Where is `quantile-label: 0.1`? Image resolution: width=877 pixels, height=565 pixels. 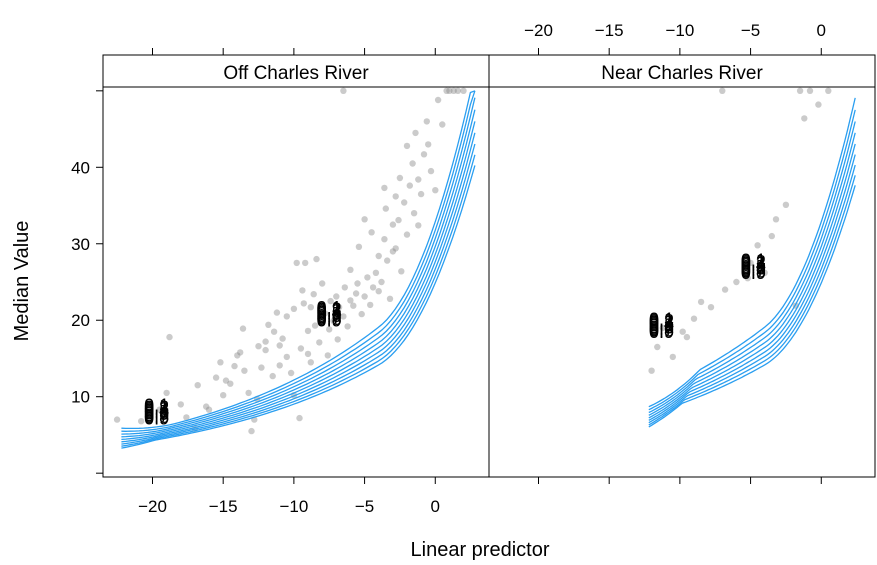
quantile-label: 0.1 is located at coordinates (753, 260).